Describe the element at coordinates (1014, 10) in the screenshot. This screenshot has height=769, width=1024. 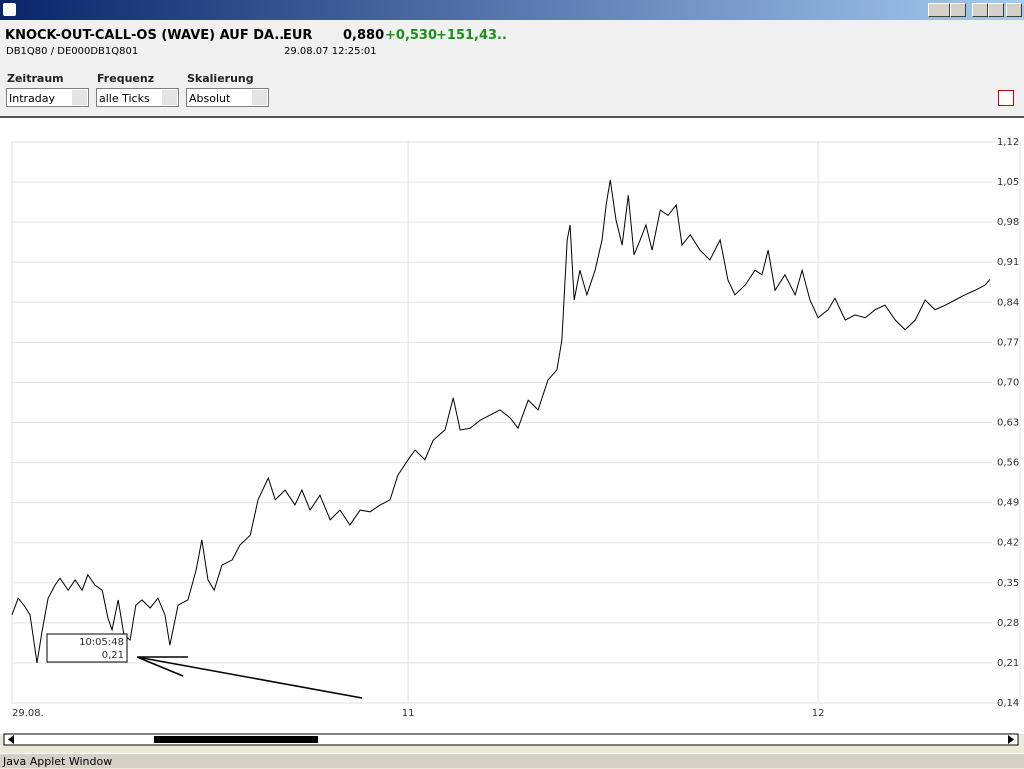
I see `close-button` at that location.